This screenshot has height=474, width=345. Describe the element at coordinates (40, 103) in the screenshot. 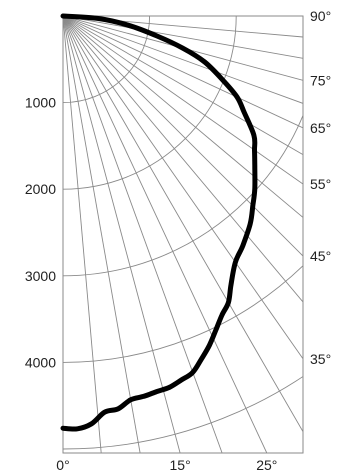

I see `radial-tick-label-1000: 1000` at that location.